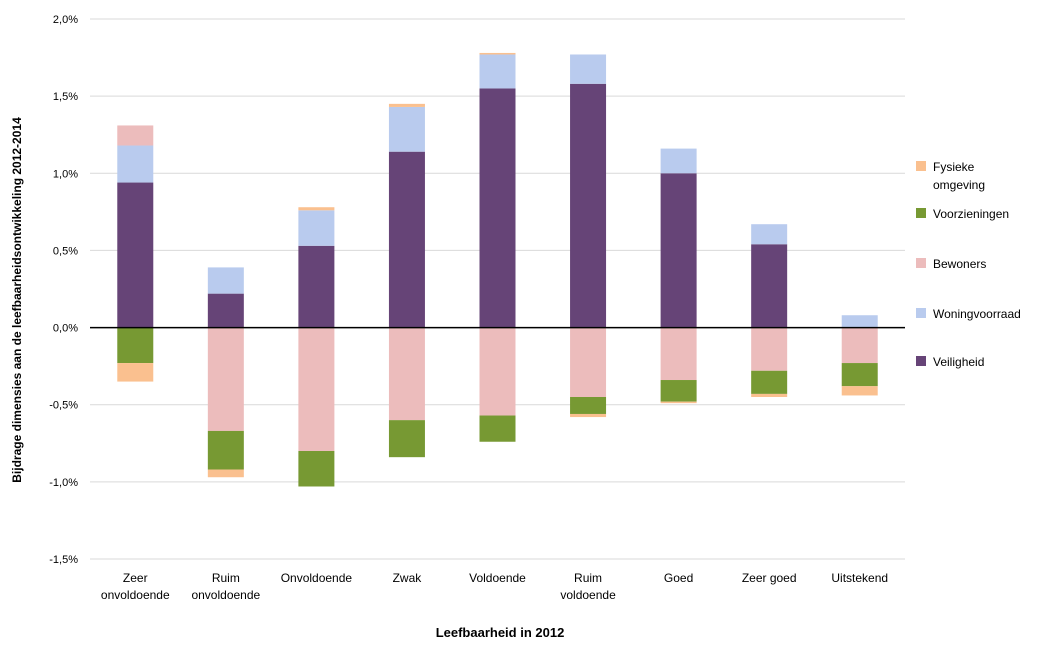 This screenshot has width=1037, height=646. I want to click on y-axis-ticks: -1,5% -1,0% -0,5% 0,0% 0,5% 1,0% 1,5% 2,0%, so click(63, 290).